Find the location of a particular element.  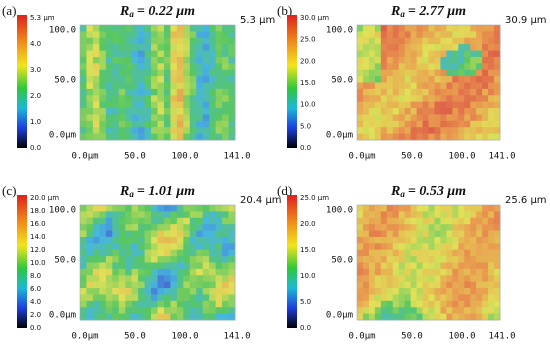

ra-symbol: R is located at coordinates (124, 191).